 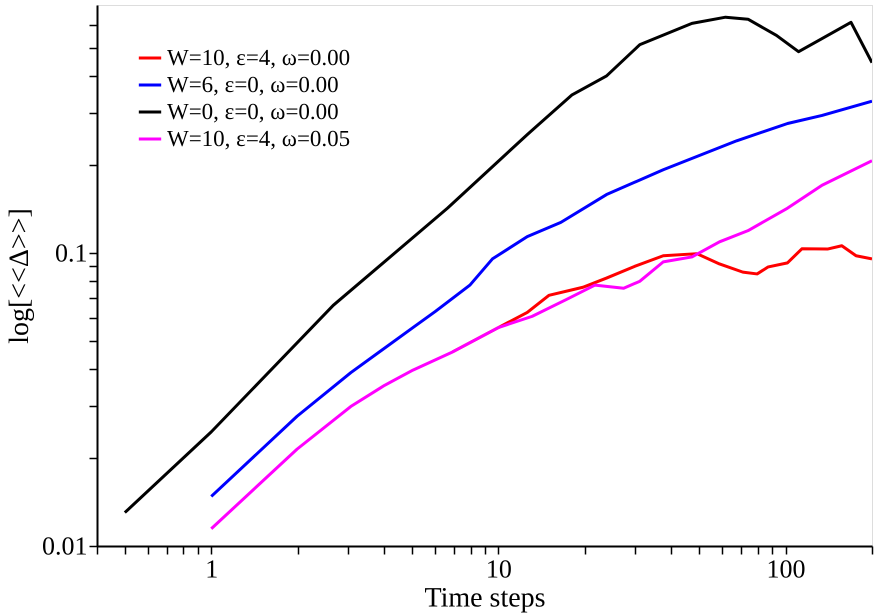 I want to click on y-tick-label: 0.01, so click(x=65, y=546).